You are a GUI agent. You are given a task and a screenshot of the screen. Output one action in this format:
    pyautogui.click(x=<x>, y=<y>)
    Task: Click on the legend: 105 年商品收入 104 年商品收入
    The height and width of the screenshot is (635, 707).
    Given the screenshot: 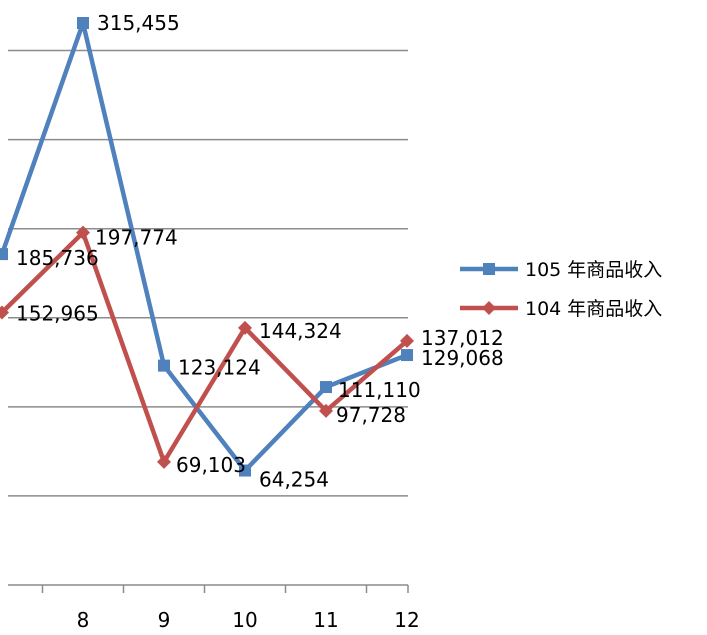 What is the action you would take?
    pyautogui.click(x=561, y=289)
    